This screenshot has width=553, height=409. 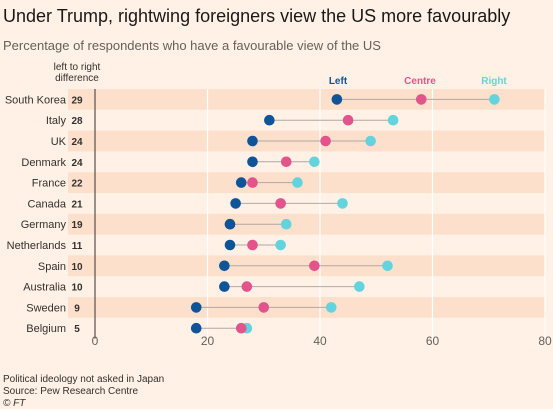 I want to click on category-label: Germany, so click(x=44, y=225).